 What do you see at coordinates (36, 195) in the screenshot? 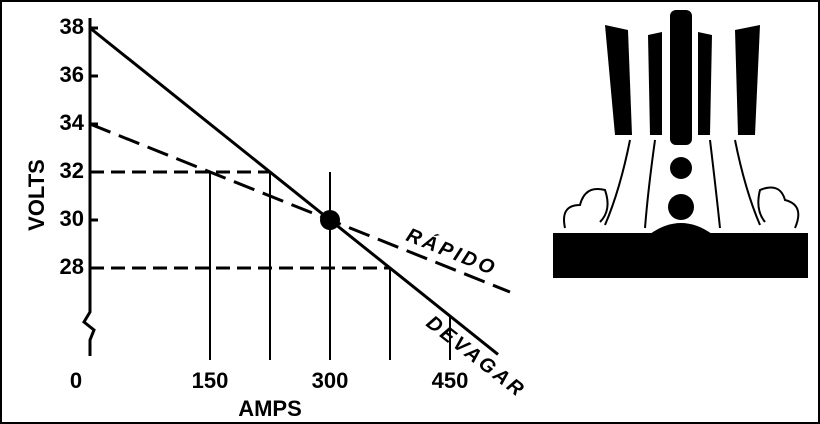
I see `y-axis-label: VOLTS` at bounding box center [36, 195].